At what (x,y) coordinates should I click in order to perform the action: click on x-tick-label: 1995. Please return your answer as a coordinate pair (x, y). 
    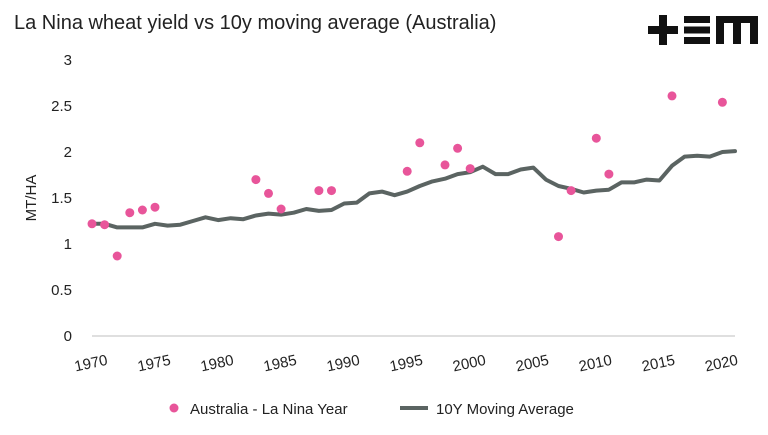
    Looking at the image, I should click on (406, 364).